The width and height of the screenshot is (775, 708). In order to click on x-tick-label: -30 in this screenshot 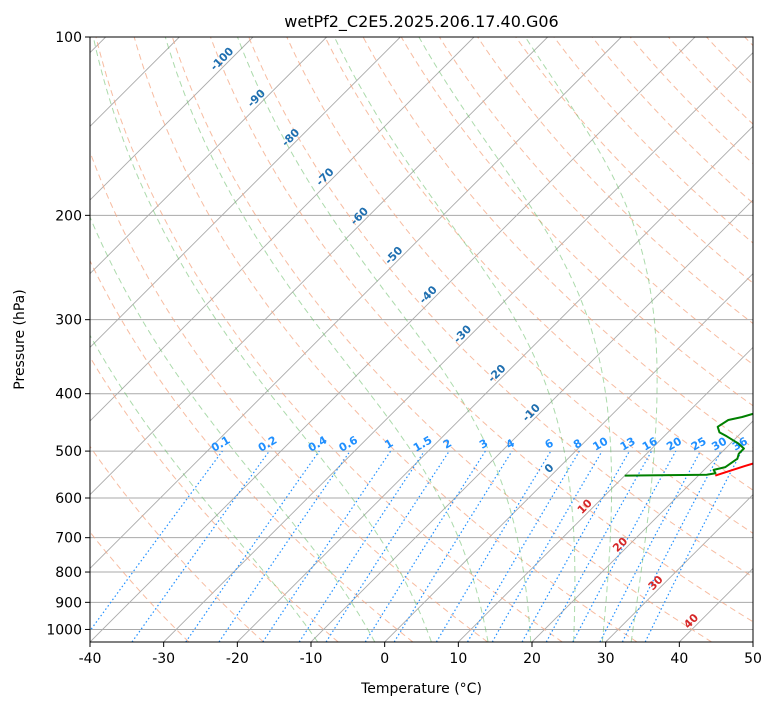, I will do `click(163, 659)`.